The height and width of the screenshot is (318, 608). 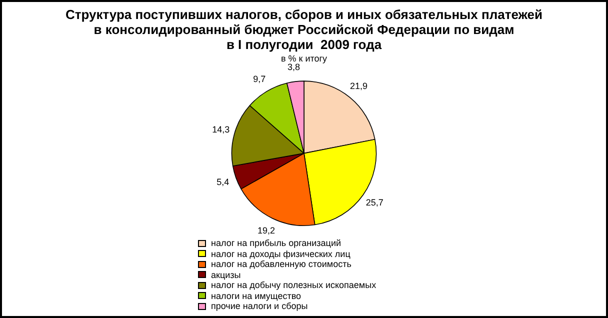 What do you see at coordinates (281, 264) in the screenshot?
I see `legend-label: налог на добавленную стоимость` at bounding box center [281, 264].